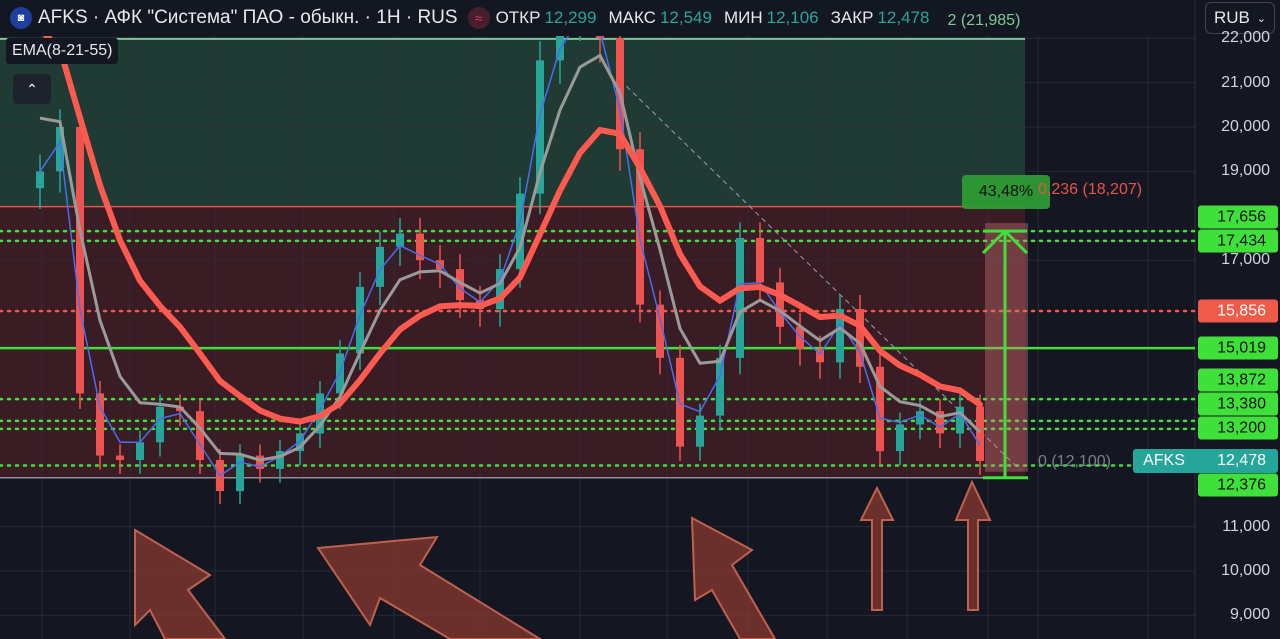 The image size is (1280, 639). I want to click on last-price-value: 12,478, so click(1241, 460).